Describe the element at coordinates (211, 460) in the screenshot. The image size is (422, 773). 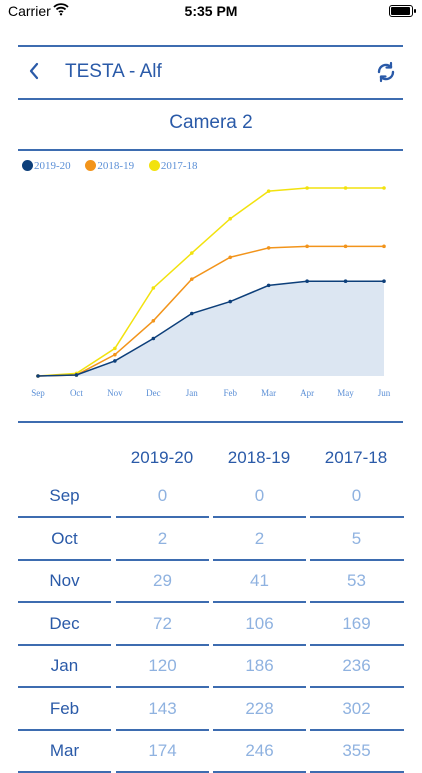
I see `table-header: 2019-20 2018-19 2017-18` at that location.